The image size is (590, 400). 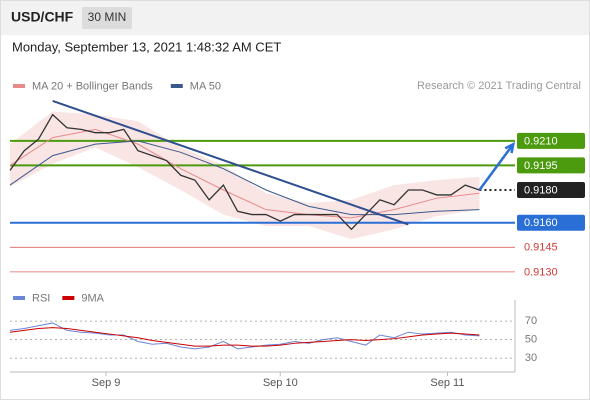 What do you see at coordinates (42, 17) in the screenshot?
I see `symbol: USD/CHF` at bounding box center [42, 17].